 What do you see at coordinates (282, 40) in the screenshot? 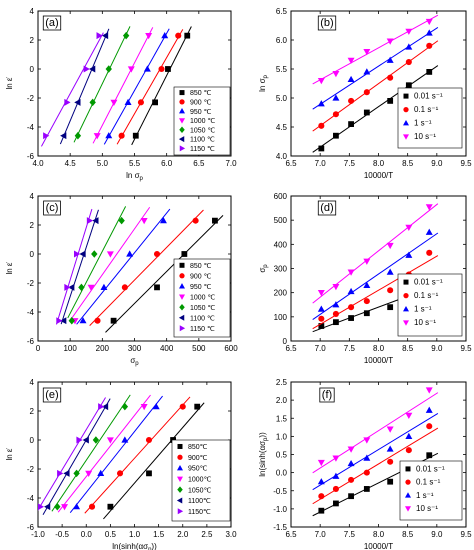
I see `y-tick-label: 6.0` at bounding box center [282, 40].